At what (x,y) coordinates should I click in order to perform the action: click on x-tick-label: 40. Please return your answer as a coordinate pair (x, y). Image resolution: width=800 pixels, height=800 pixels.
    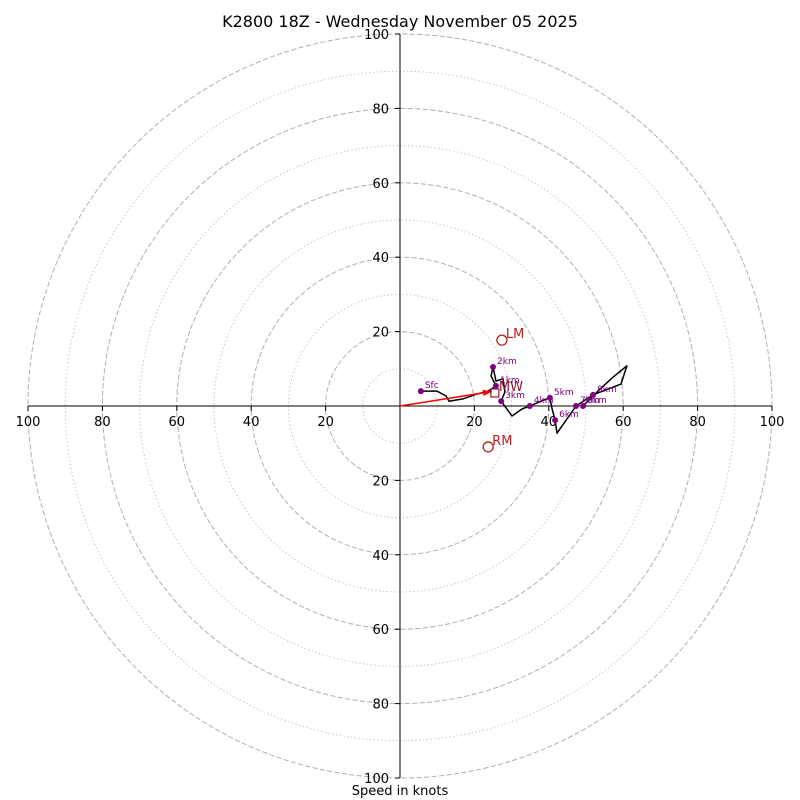
    Looking at the image, I should click on (251, 422).